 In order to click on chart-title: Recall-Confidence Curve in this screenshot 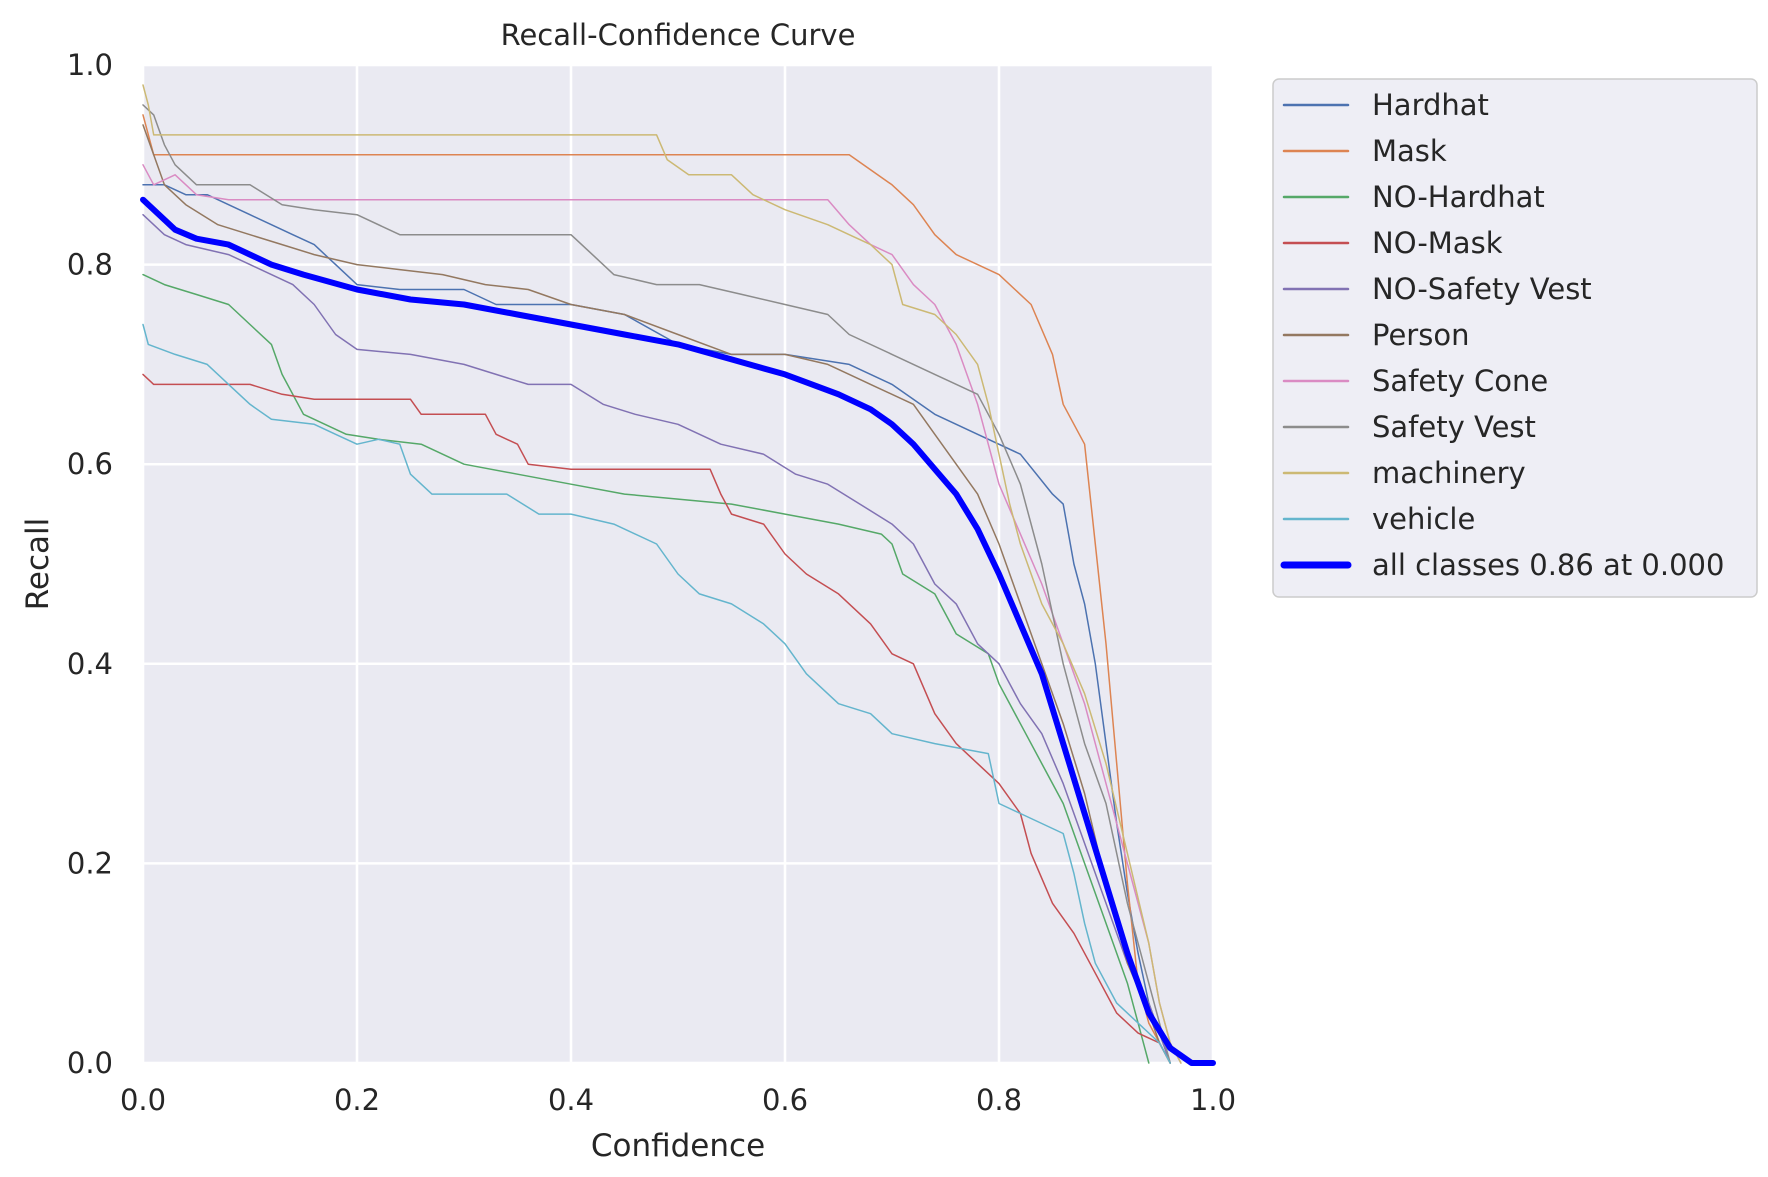, I will do `click(678, 35)`.